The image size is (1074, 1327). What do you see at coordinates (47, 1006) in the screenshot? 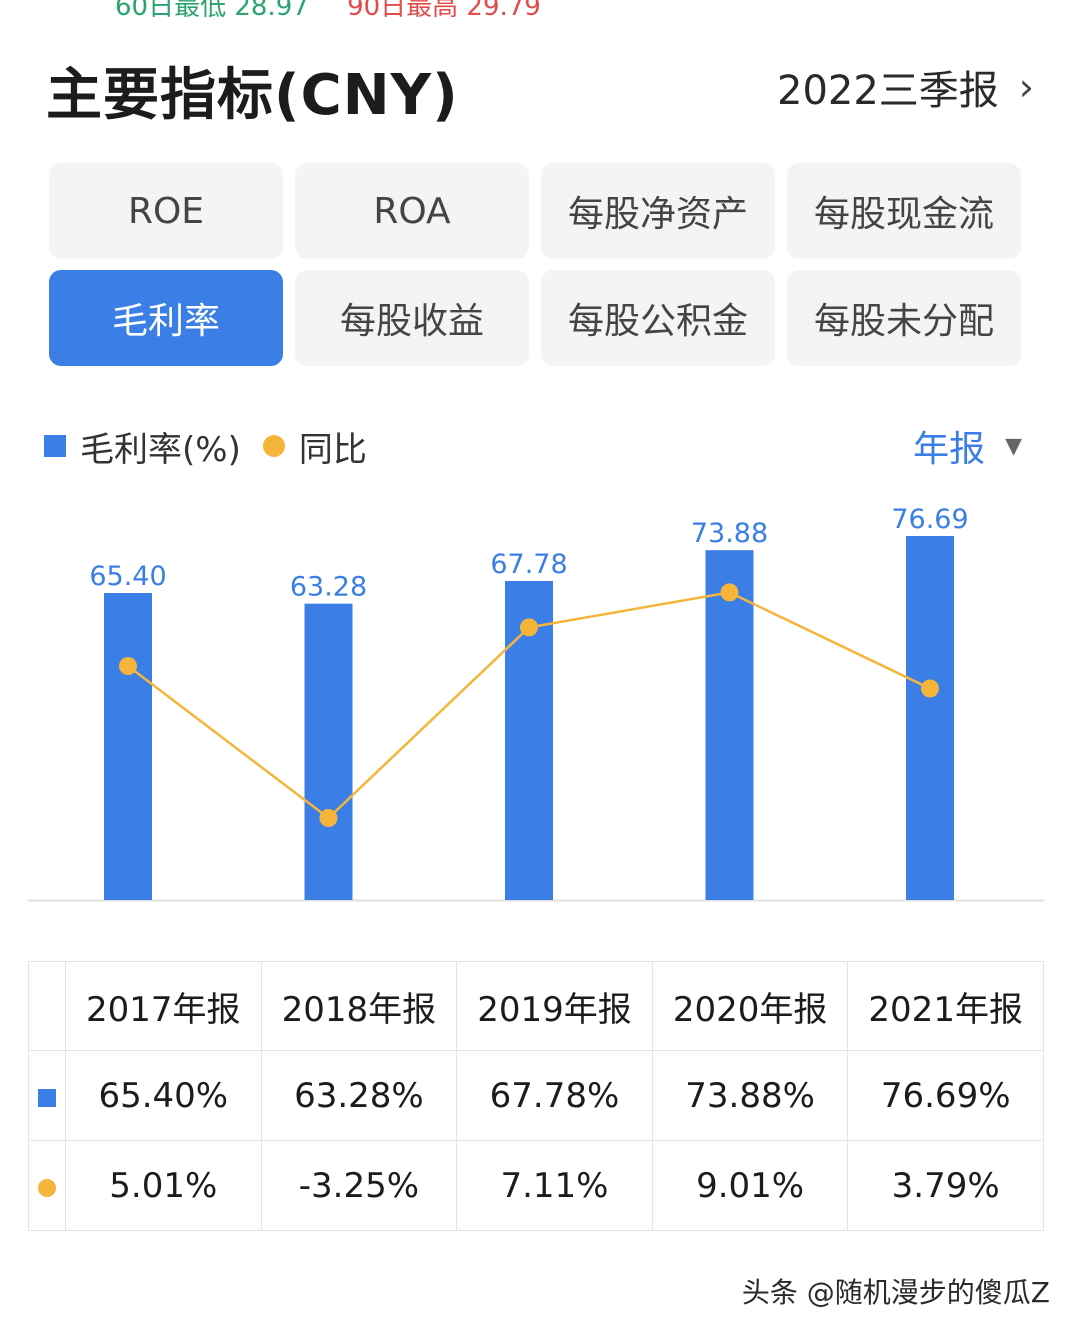
I see `corner-cell` at bounding box center [47, 1006].